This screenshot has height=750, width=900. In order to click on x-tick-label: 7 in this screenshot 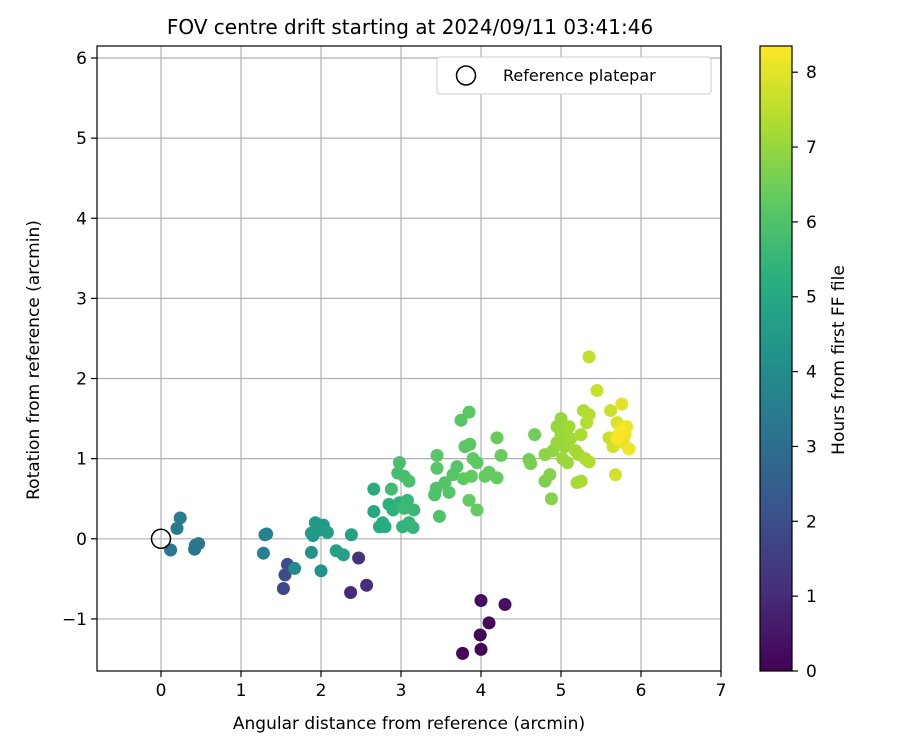, I will do `click(721, 691)`.